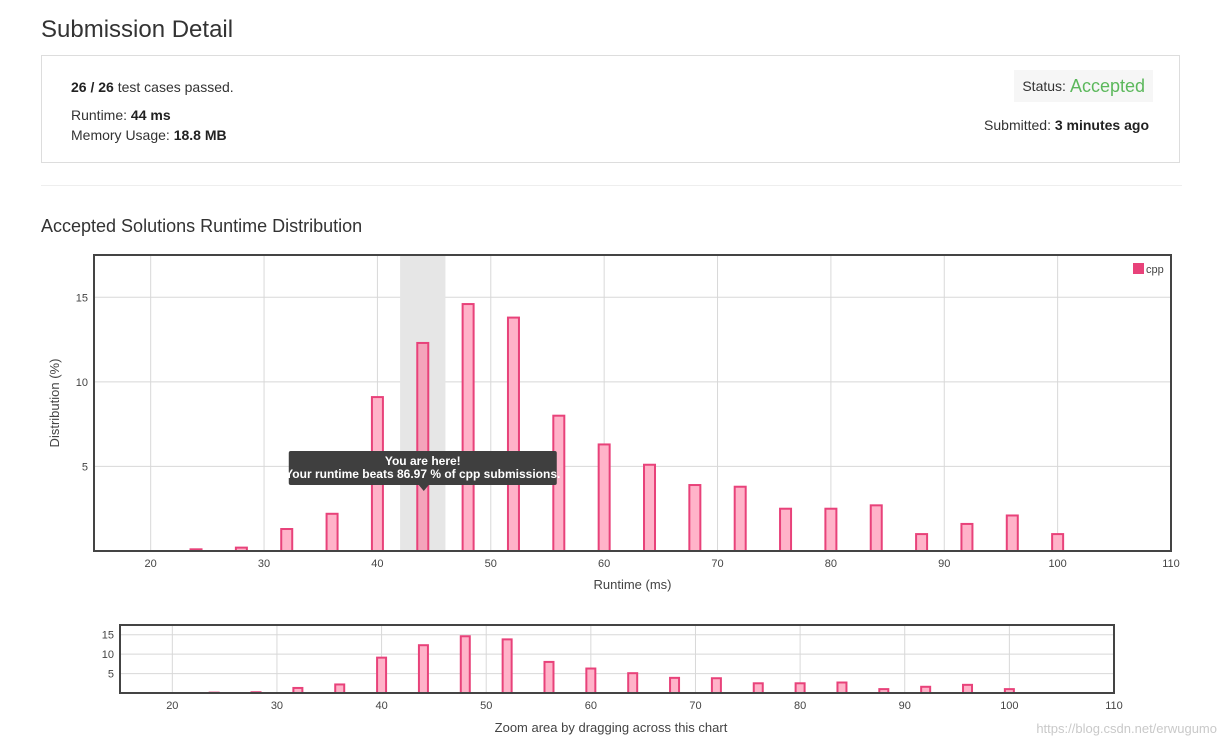 This screenshot has height=744, width=1227. What do you see at coordinates (611, 727) in the screenshot?
I see `navigator-caption: Zoom area by dragging across this chart` at bounding box center [611, 727].